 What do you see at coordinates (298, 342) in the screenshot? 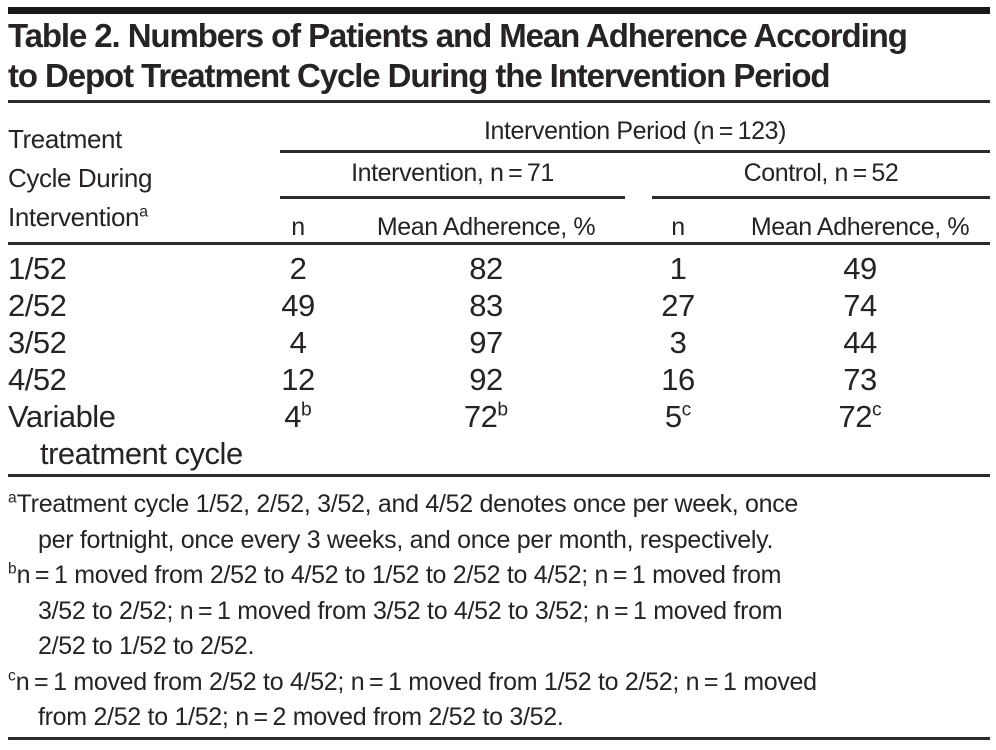
I see `cell-intervention-n: 4` at bounding box center [298, 342].